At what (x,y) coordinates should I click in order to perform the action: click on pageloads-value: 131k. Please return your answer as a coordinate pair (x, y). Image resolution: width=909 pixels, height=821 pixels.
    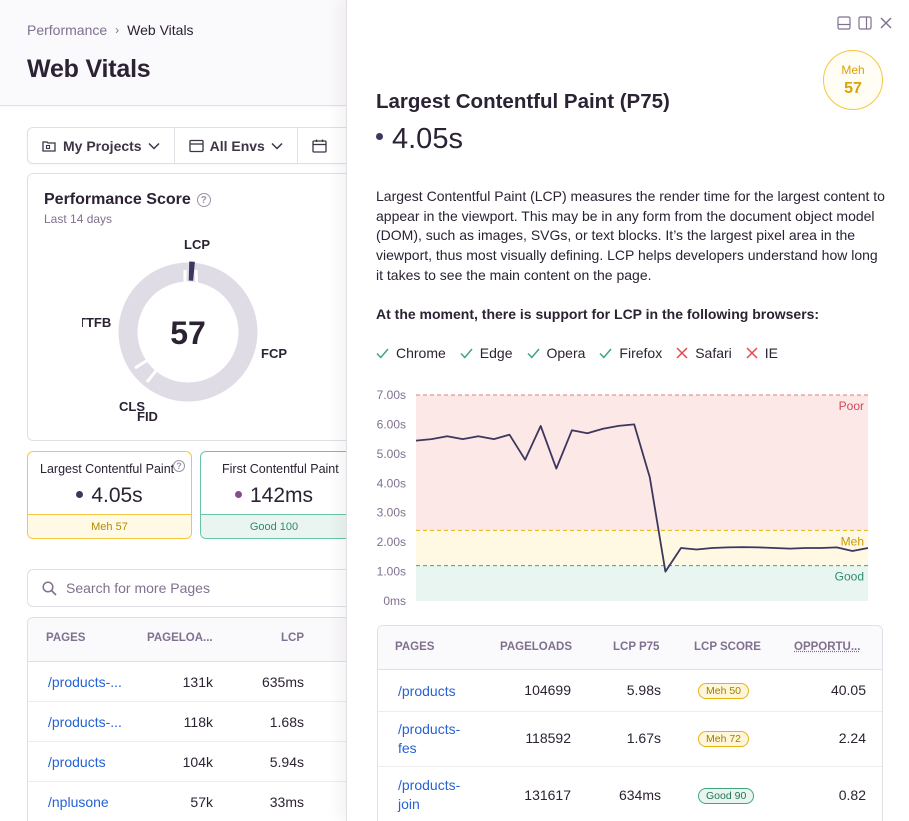
    Looking at the image, I should click on (197, 682).